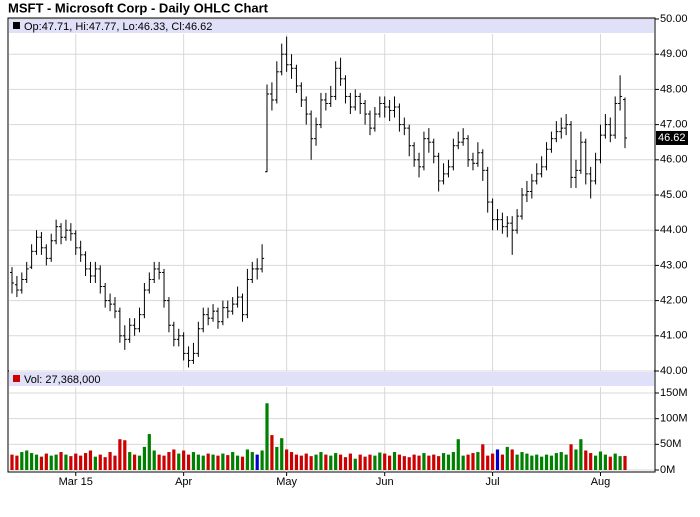  Describe the element at coordinates (493, 482) in the screenshot. I see `x-tick-label: Jul` at that location.